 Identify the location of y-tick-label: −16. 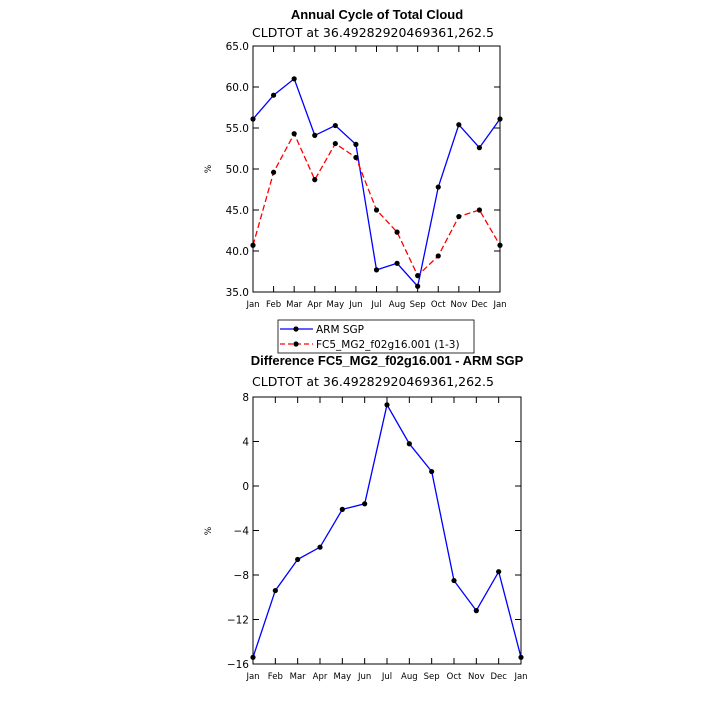
(238, 665).